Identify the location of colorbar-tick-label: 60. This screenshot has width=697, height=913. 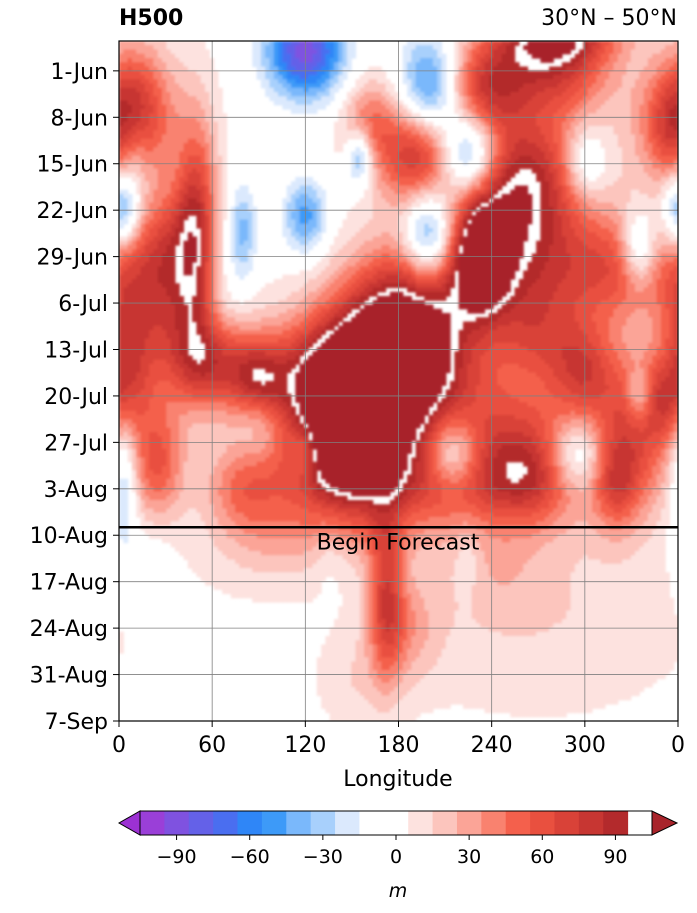
(542, 857).